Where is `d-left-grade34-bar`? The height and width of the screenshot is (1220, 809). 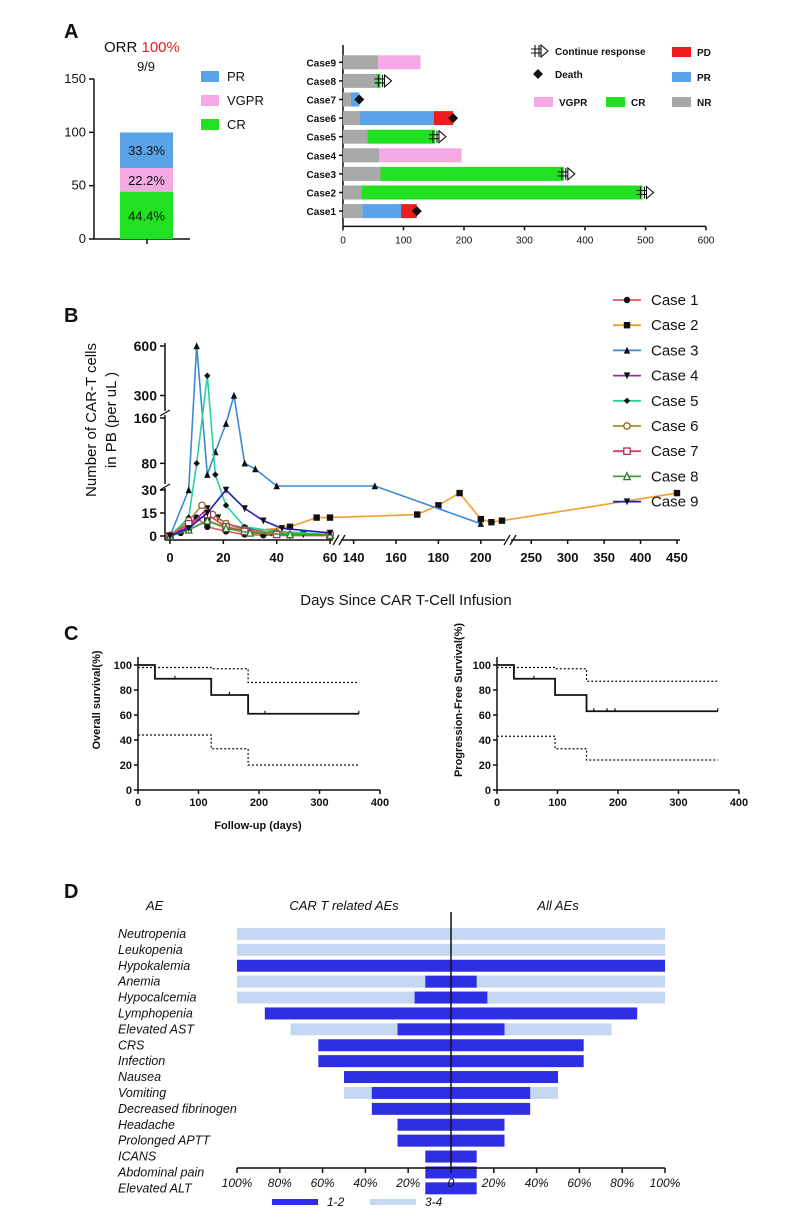
d-left-grade34-bar is located at coordinates (344, 997).